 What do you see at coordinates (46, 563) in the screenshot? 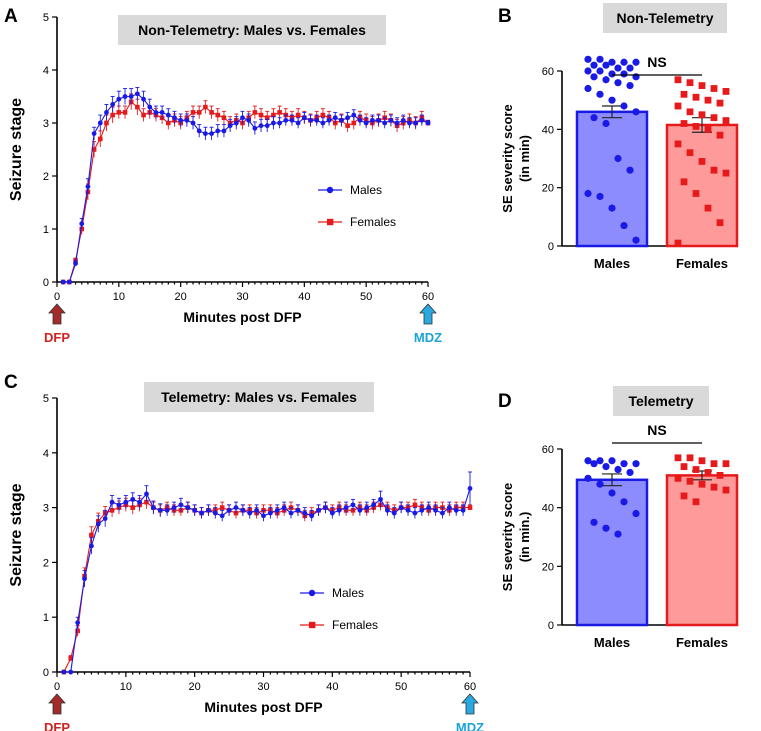
I see `y-tick-label: 2` at bounding box center [46, 563].